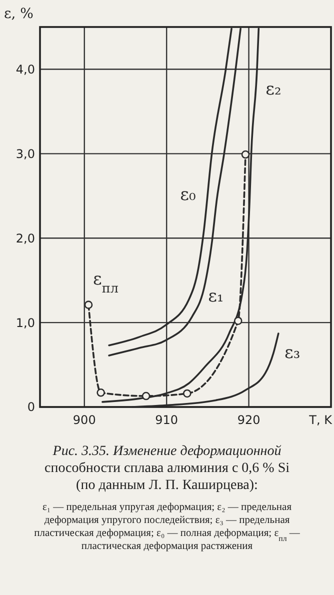 The width and height of the screenshot is (334, 595). I want to click on y-tick-label: 3,0, so click(25, 153).